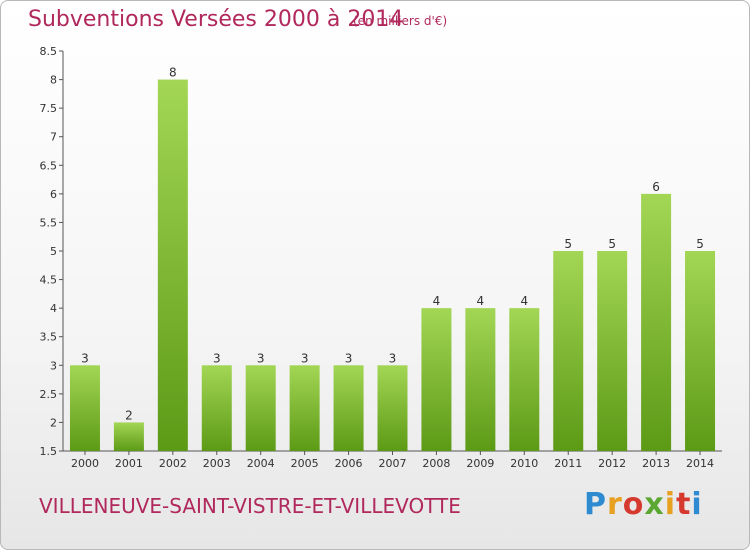  Describe the element at coordinates (436, 379) in the screenshot. I see `bar-2008` at that location.